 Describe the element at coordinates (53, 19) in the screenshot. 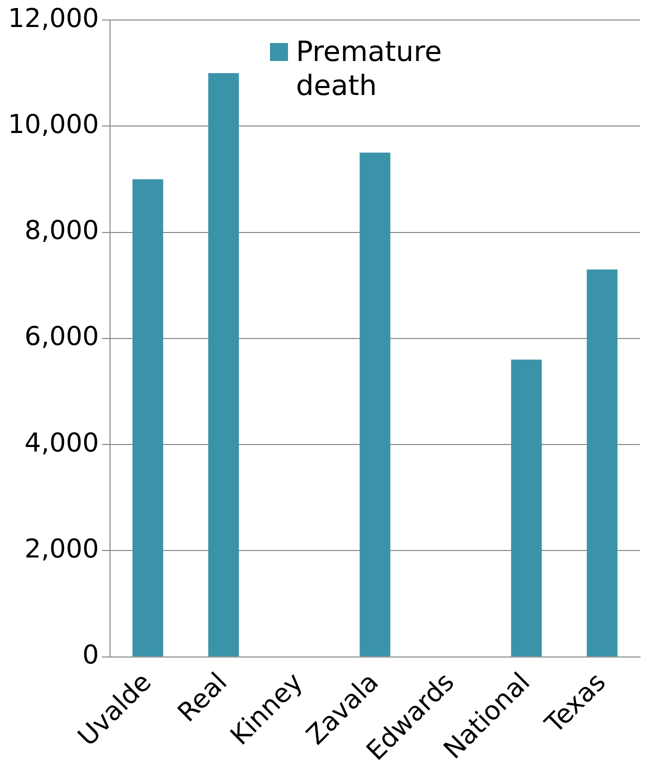

I see `y-tick-label: 12,000` at that location.